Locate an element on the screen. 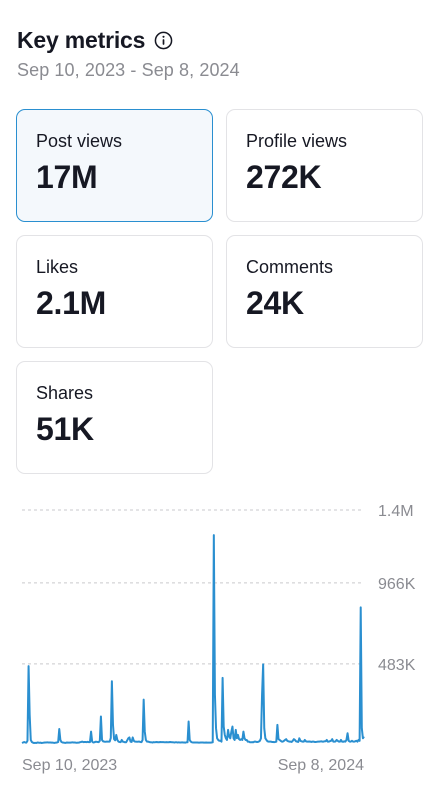 The width and height of the screenshot is (443, 801). metric-value: 272K is located at coordinates (284, 177).